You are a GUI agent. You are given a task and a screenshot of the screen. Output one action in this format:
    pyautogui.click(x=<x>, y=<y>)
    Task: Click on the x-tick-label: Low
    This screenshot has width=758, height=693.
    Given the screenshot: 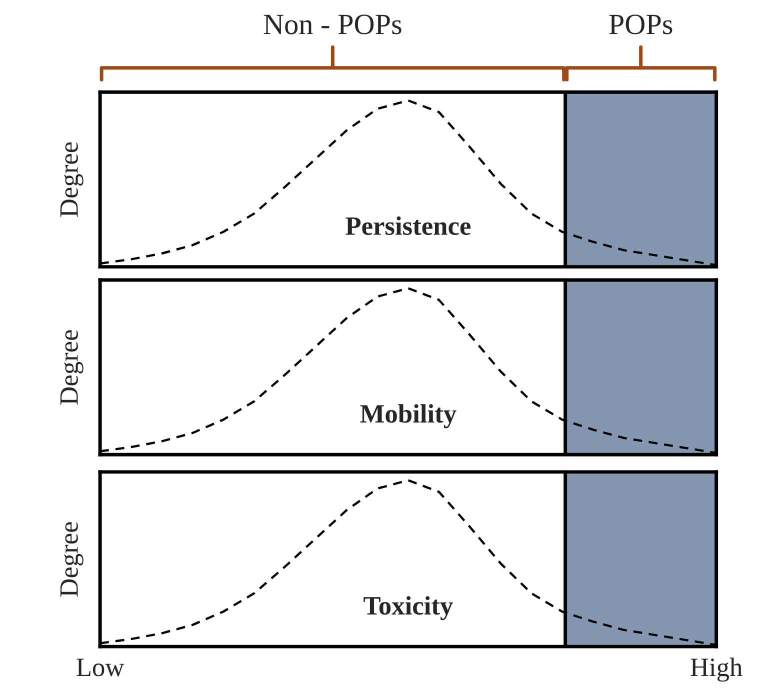 What is the action you would take?
    pyautogui.click(x=100, y=667)
    